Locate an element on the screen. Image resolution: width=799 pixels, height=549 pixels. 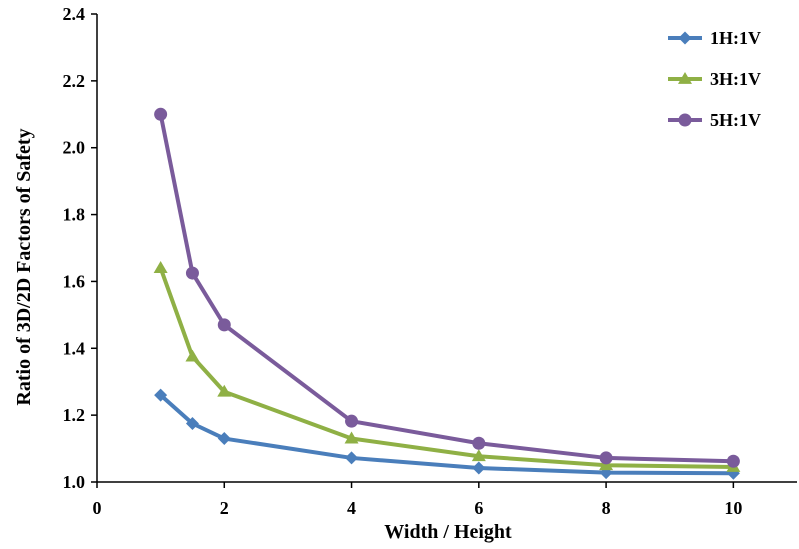
legend: 1H:1V 3H:1V 5H:1V is located at coordinates (714, 79).